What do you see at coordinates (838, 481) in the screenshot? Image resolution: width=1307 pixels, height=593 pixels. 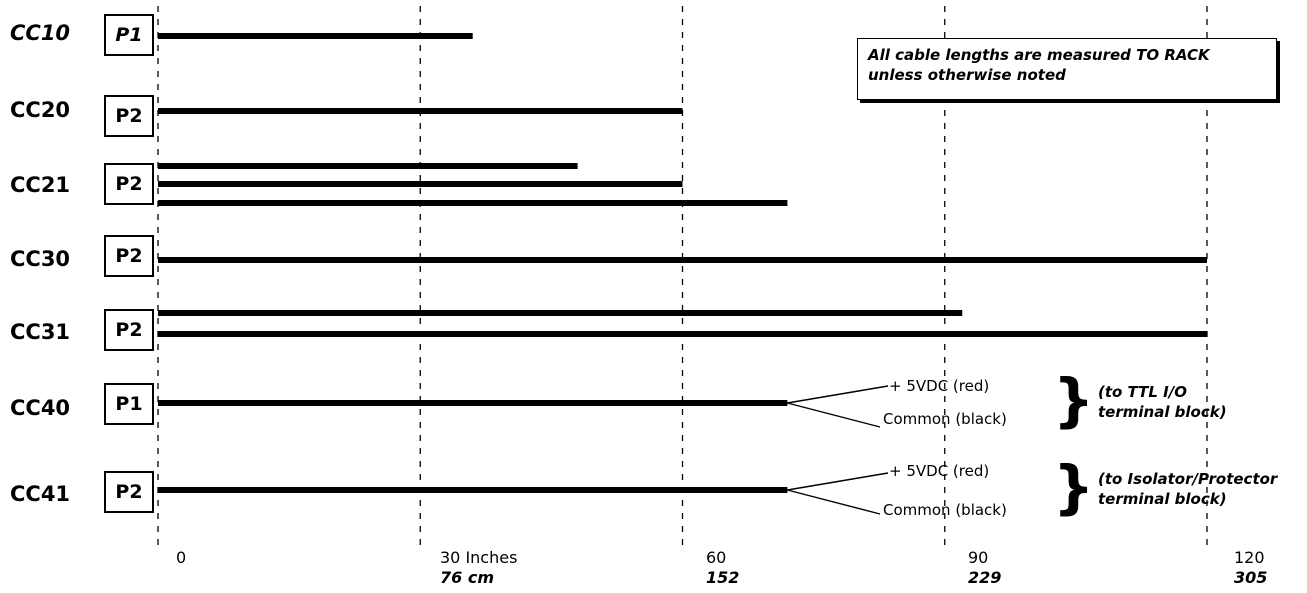 I see `lead-red-cc41` at bounding box center [838, 481].